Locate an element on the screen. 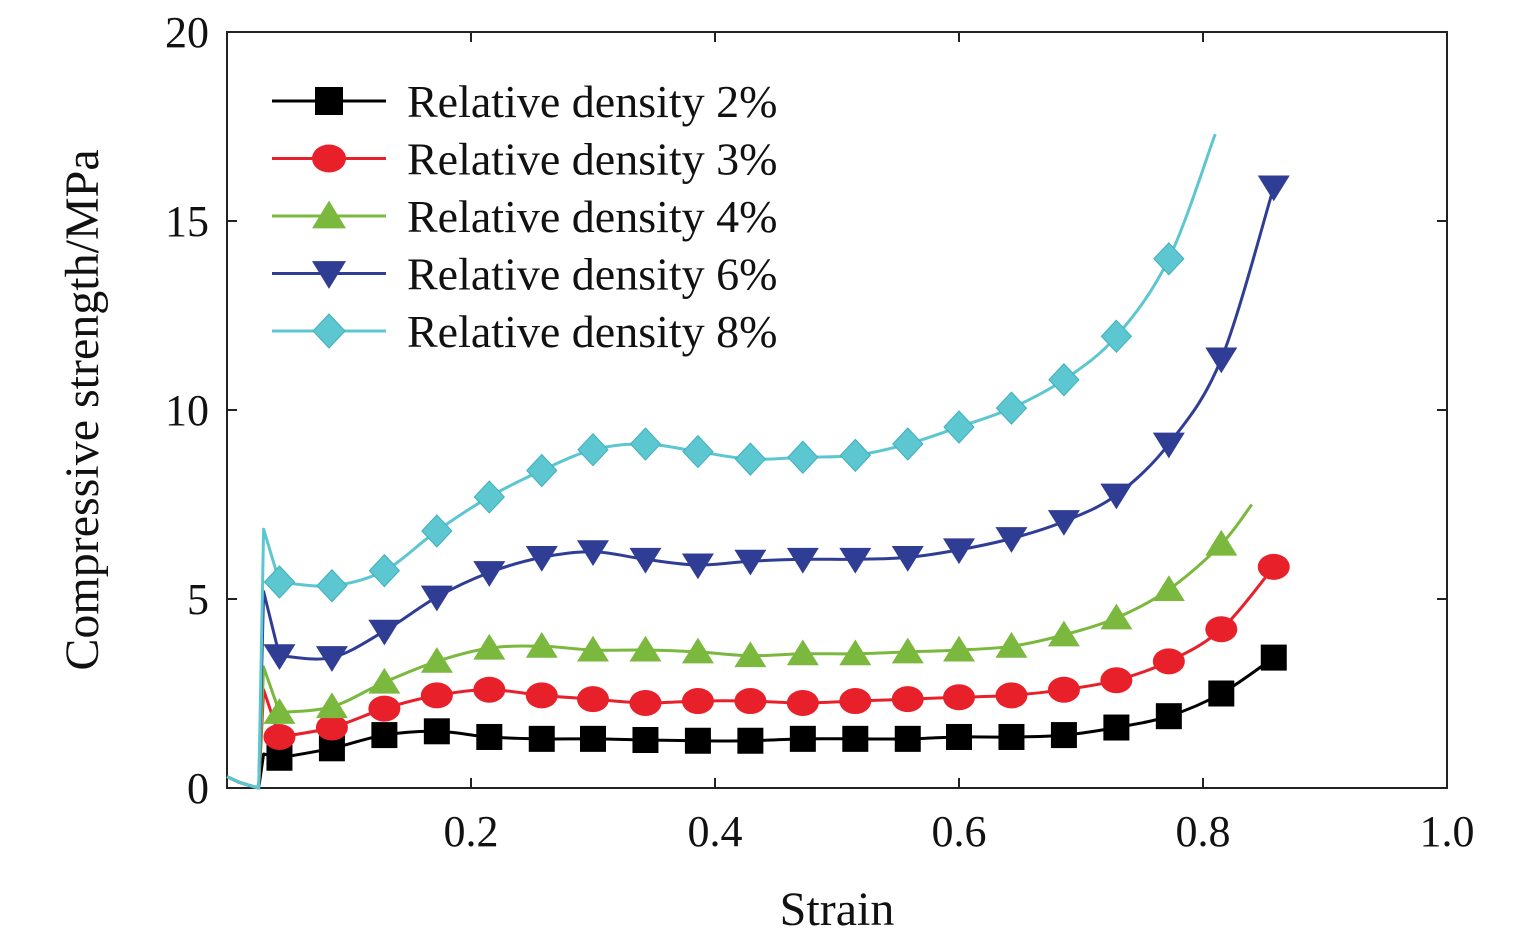 This screenshot has width=1535, height=945. legend-entry-3: Relative density 4% is located at coordinates (524, 216).